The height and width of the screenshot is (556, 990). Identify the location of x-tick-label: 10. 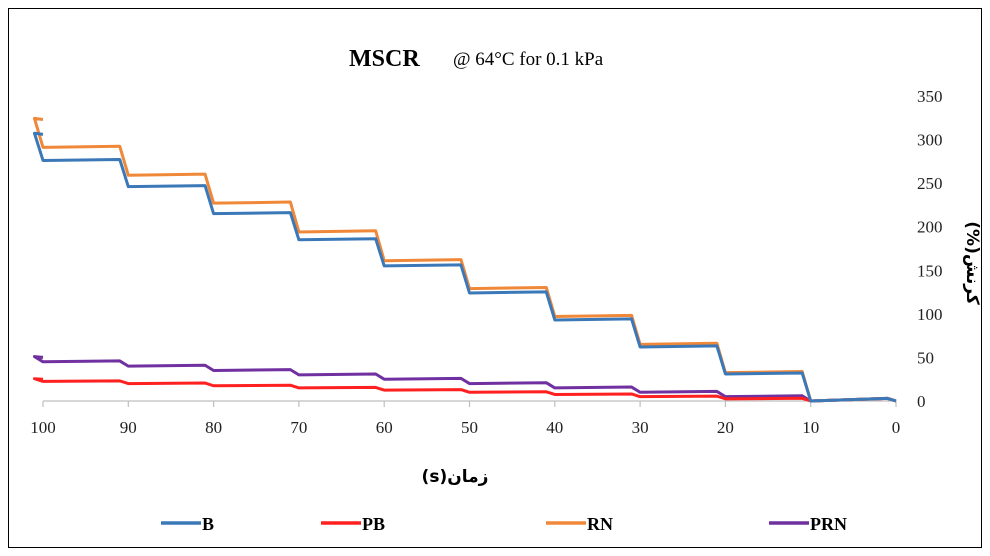
(810, 427).